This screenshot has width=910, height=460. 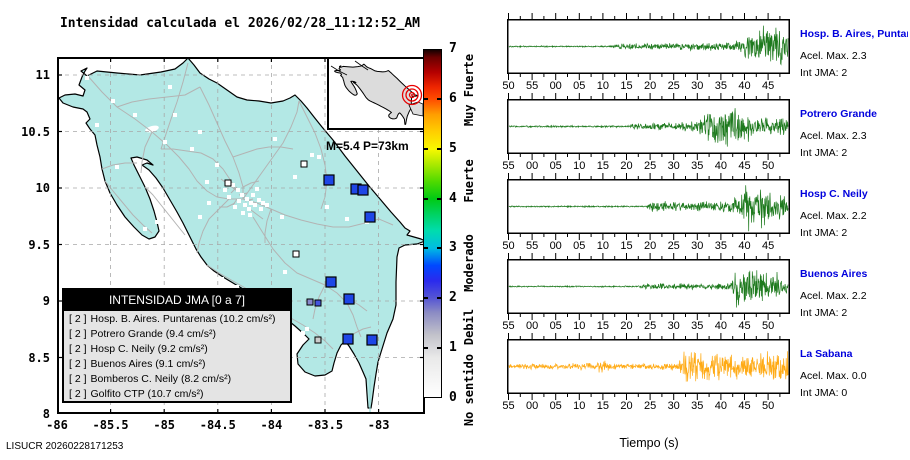 What do you see at coordinates (65, 446) in the screenshot?
I see `watermark-timestamp: LISUCR 20260228171253` at bounding box center [65, 446].